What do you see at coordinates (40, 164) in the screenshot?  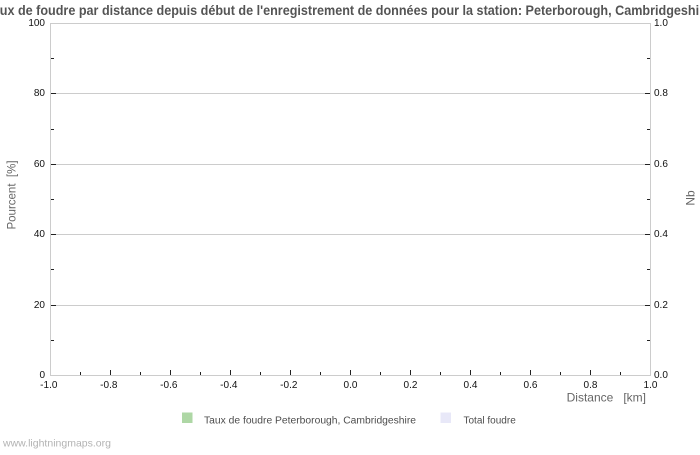 I see `svg-text: 60` at bounding box center [40, 164].